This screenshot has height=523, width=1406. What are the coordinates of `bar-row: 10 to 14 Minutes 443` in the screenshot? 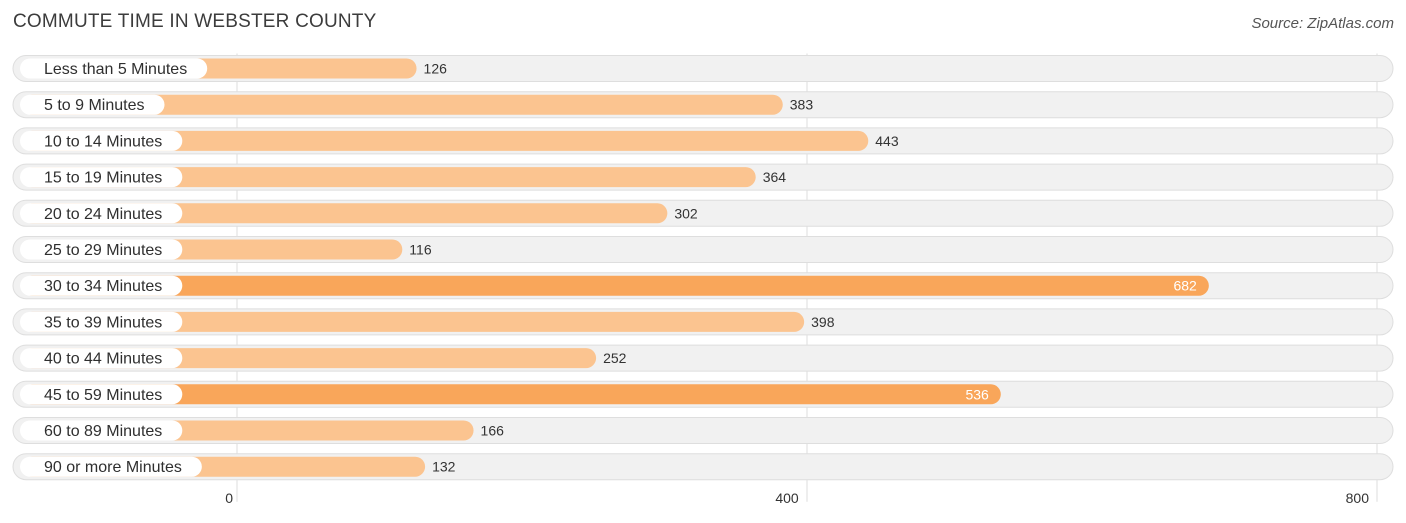 It's located at (703, 141).